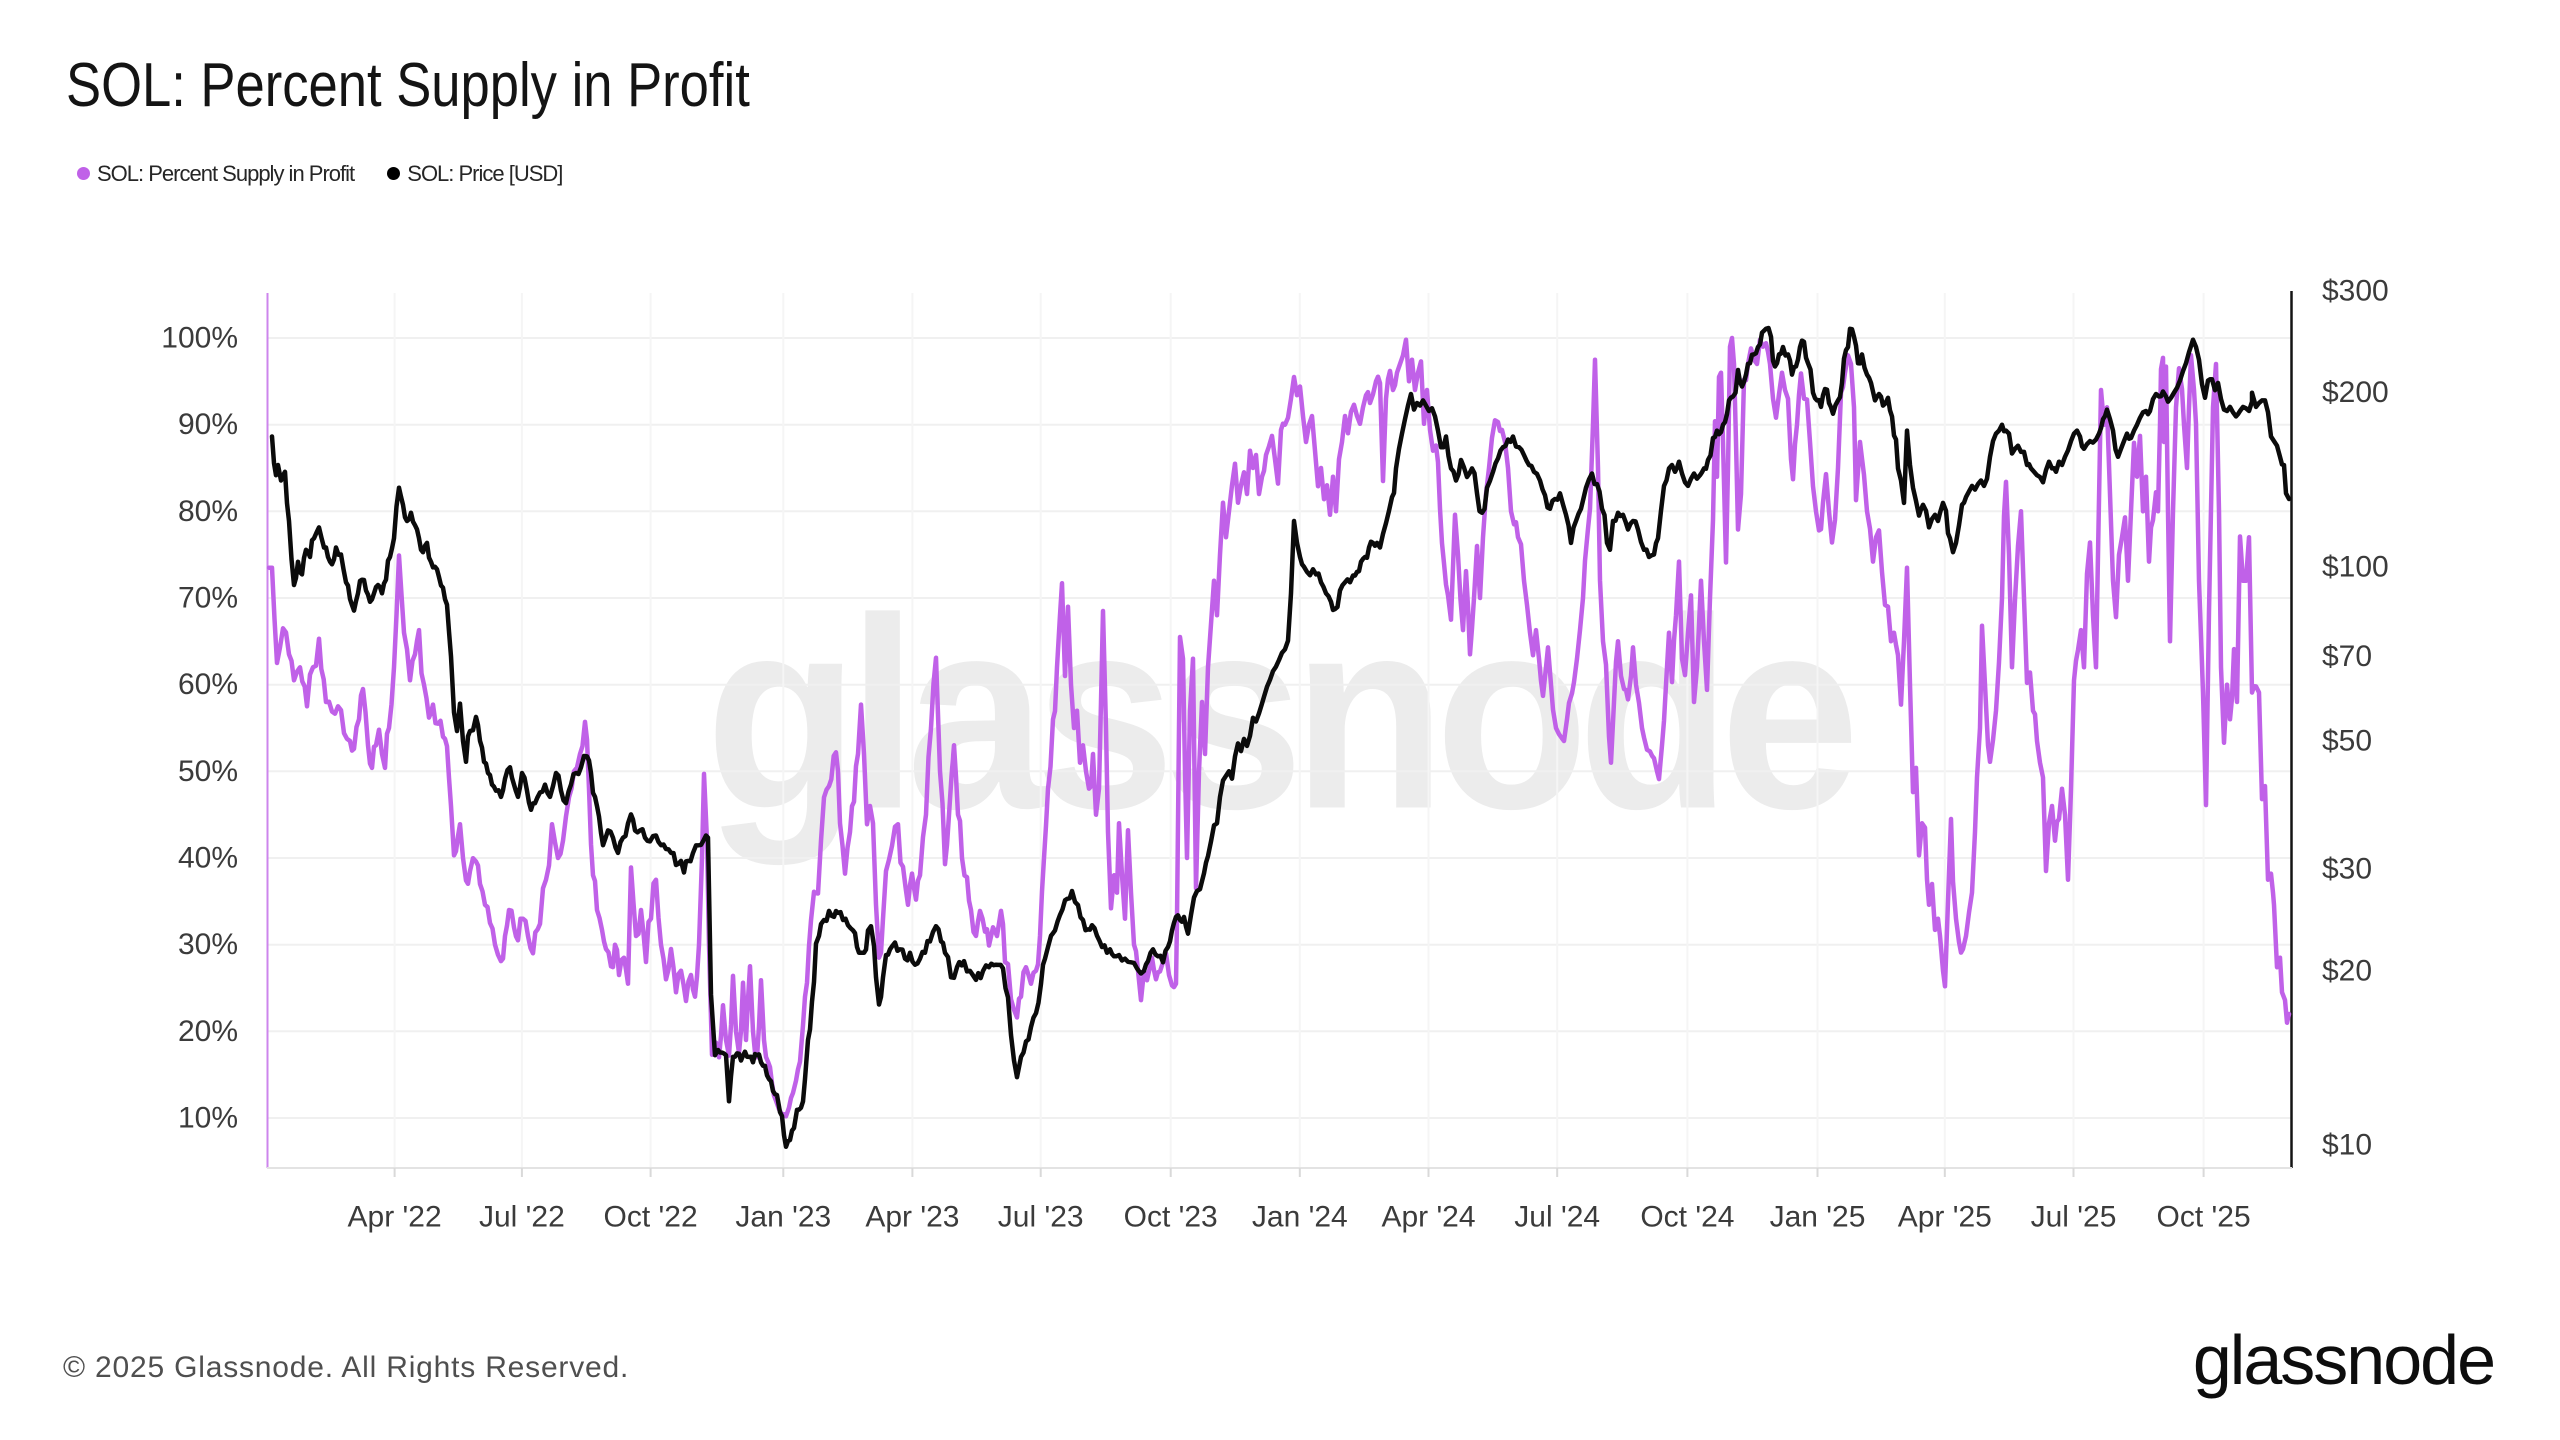 The height and width of the screenshot is (1440, 2560). What do you see at coordinates (2347, 656) in the screenshot?
I see `svg-text: $70` at bounding box center [2347, 656].